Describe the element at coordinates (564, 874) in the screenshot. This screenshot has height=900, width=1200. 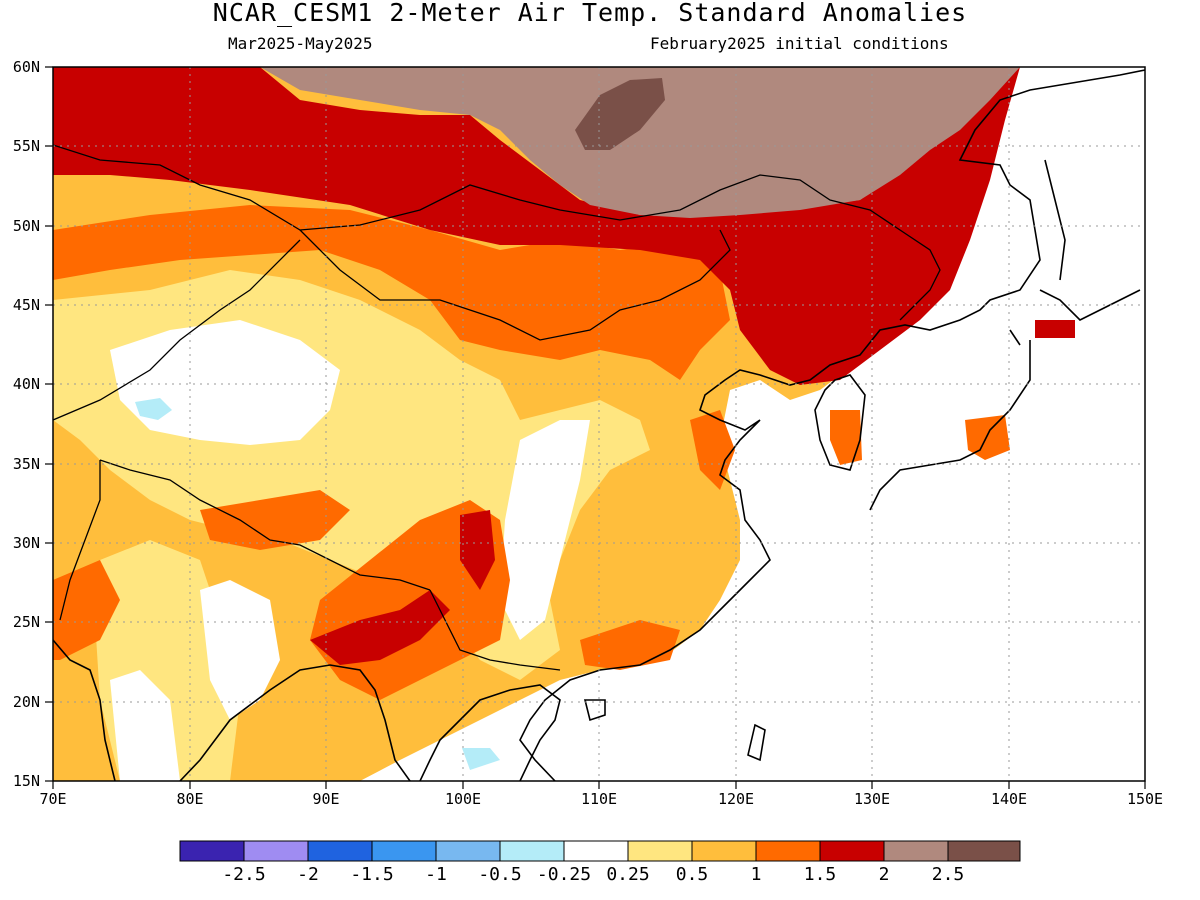
I see `colorbar-label: -0.25` at that location.